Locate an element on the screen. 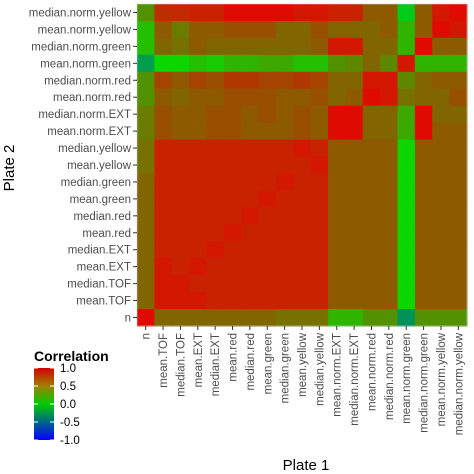 This screenshot has width=474, height=474. y-axis-title: Plate 2 is located at coordinates (9, 168).